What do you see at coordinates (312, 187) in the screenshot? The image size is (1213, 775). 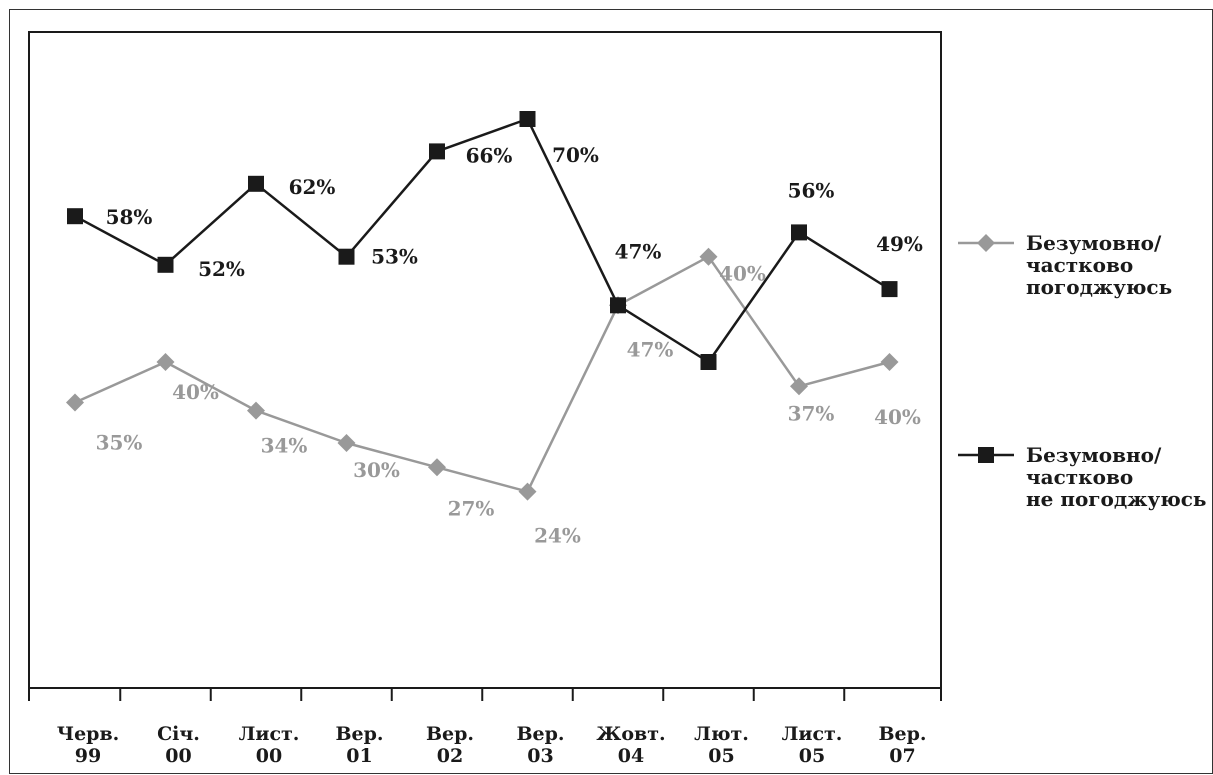 I see `data-label: 62%` at bounding box center [312, 187].